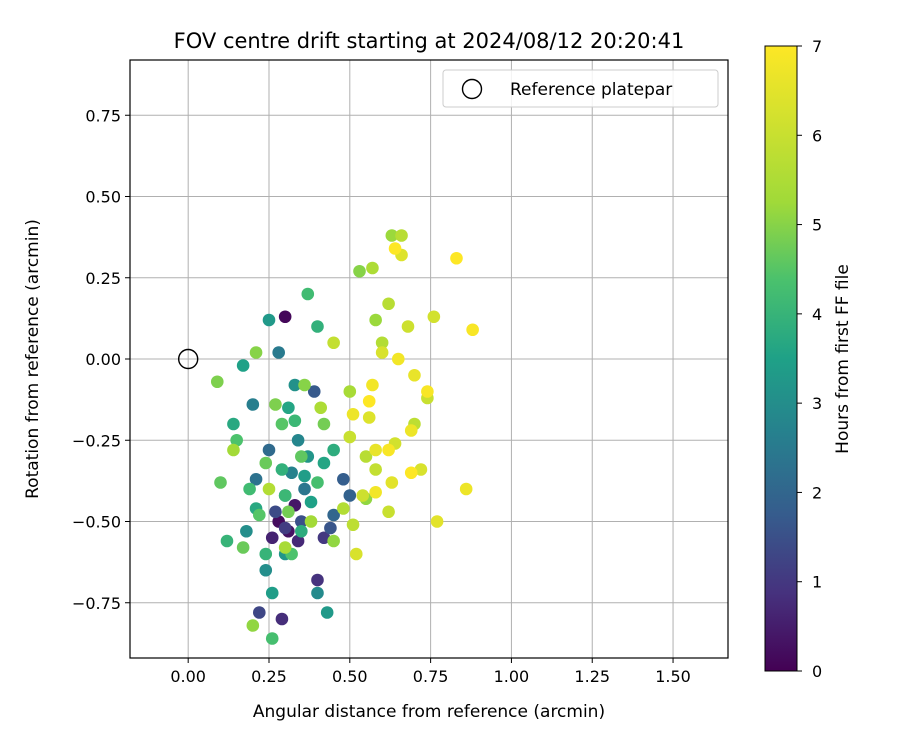 The width and height of the screenshot is (900, 750). What do you see at coordinates (817, 135) in the screenshot?
I see `colorbar-tick-label: 6` at bounding box center [817, 135].